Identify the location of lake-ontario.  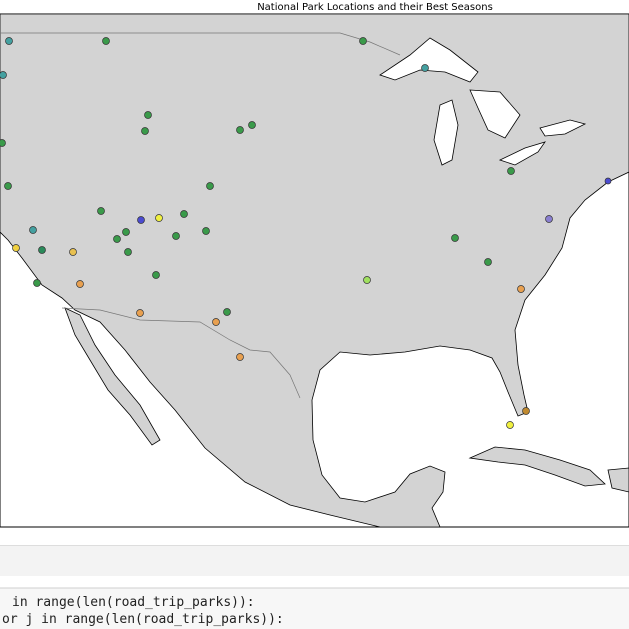
(563, 128).